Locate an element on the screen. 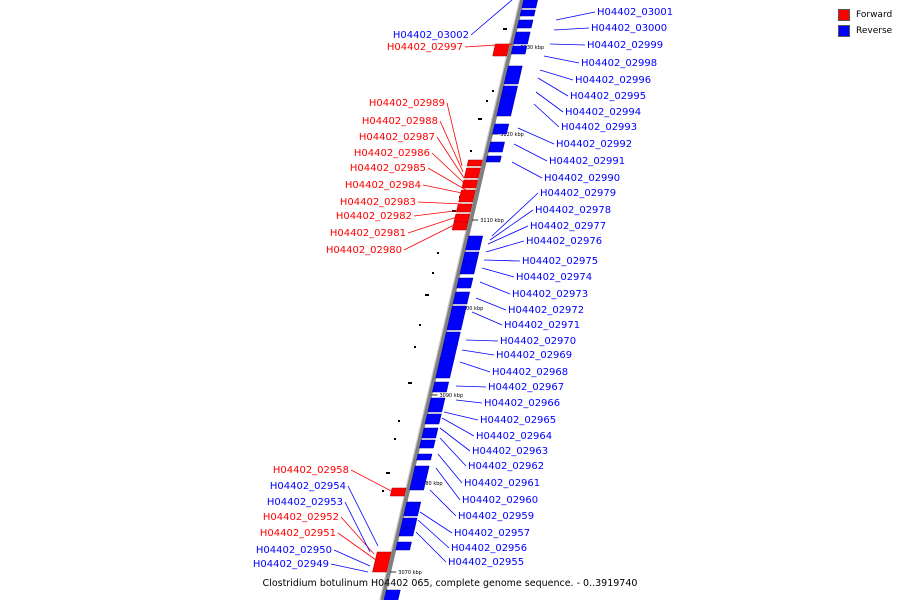  forward-gene-label: H04402_02984 is located at coordinates (383, 185).